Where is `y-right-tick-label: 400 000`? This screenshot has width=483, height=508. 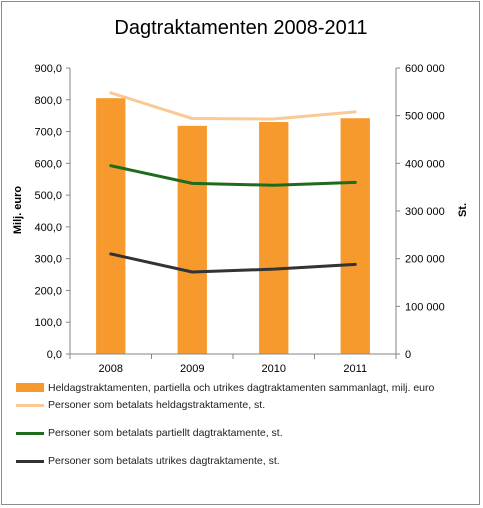
y-right-tick-label: 400 000 is located at coordinates (425, 164).